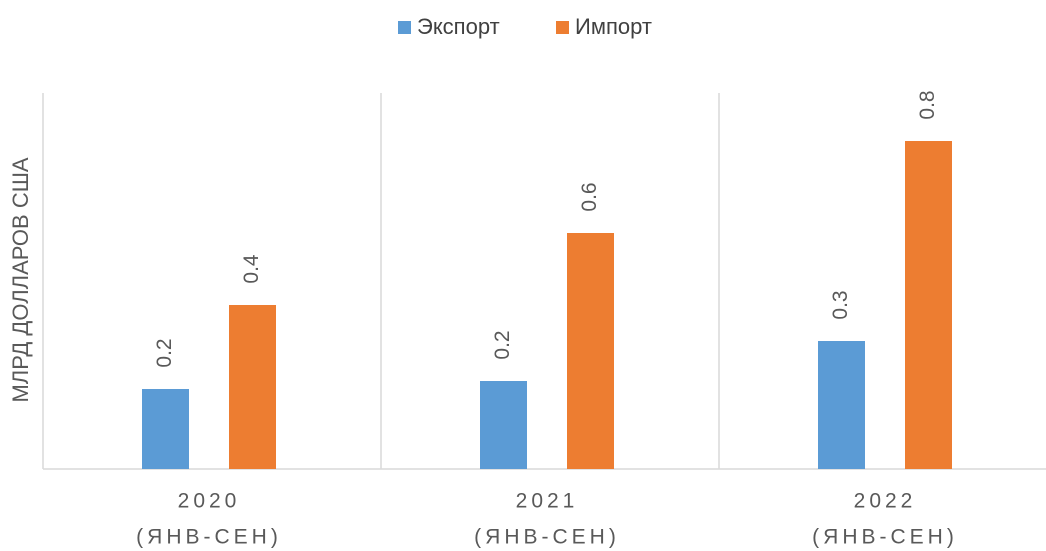 The height and width of the screenshot is (551, 1046). I want to click on legend-label: Экспорт, so click(458, 26).